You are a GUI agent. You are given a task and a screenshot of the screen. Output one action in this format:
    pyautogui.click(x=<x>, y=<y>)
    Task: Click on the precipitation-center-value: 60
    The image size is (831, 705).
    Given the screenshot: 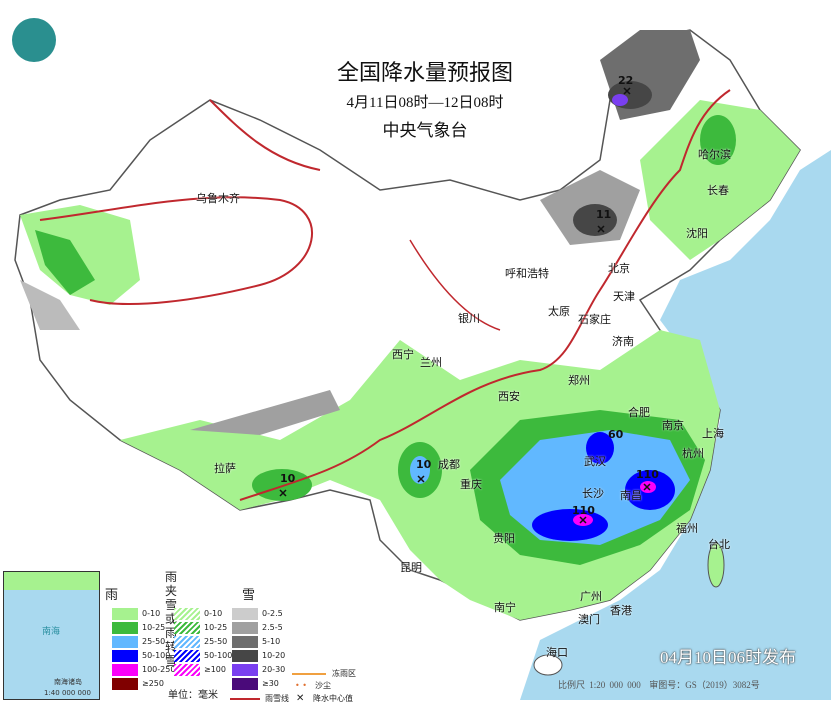 What is the action you would take?
    pyautogui.click(x=616, y=434)
    